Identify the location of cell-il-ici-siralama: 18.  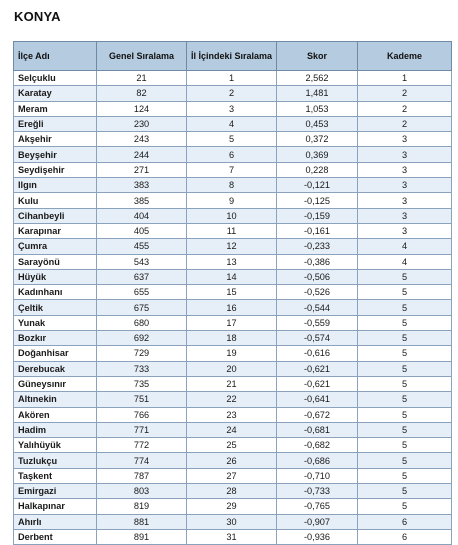
(231, 338).